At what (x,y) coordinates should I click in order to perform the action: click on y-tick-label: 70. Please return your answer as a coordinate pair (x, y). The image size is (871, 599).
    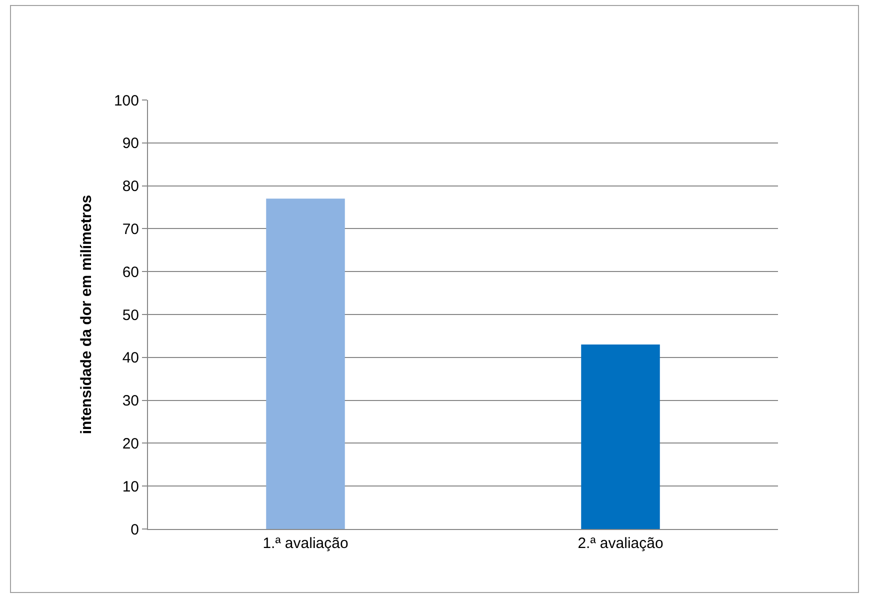
    Looking at the image, I should click on (130, 229).